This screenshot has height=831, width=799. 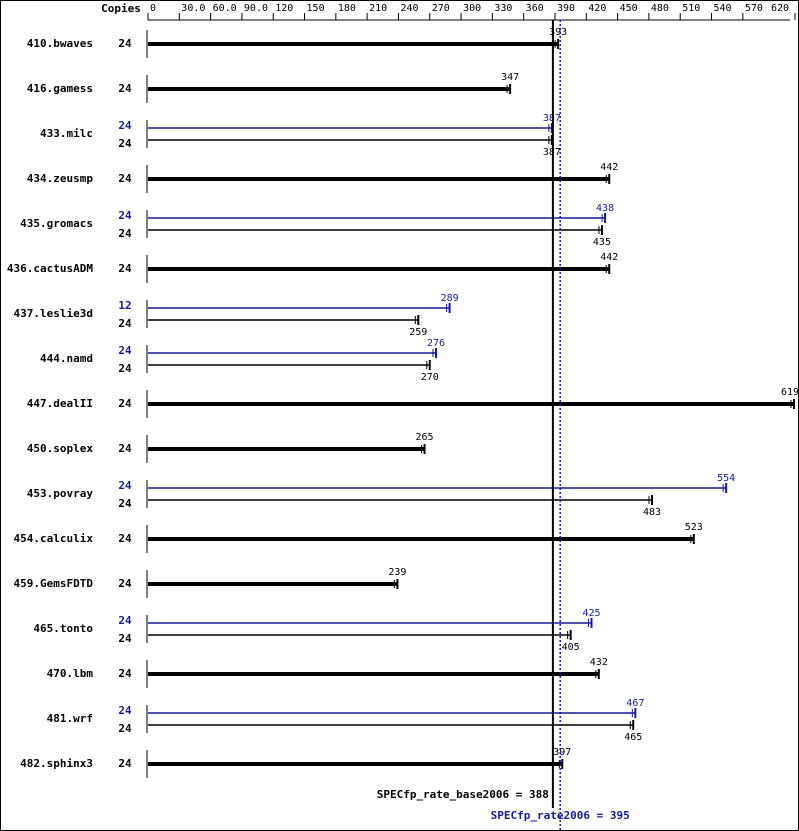 What do you see at coordinates (430, 377) in the screenshot?
I see `value-label: 270` at bounding box center [430, 377].